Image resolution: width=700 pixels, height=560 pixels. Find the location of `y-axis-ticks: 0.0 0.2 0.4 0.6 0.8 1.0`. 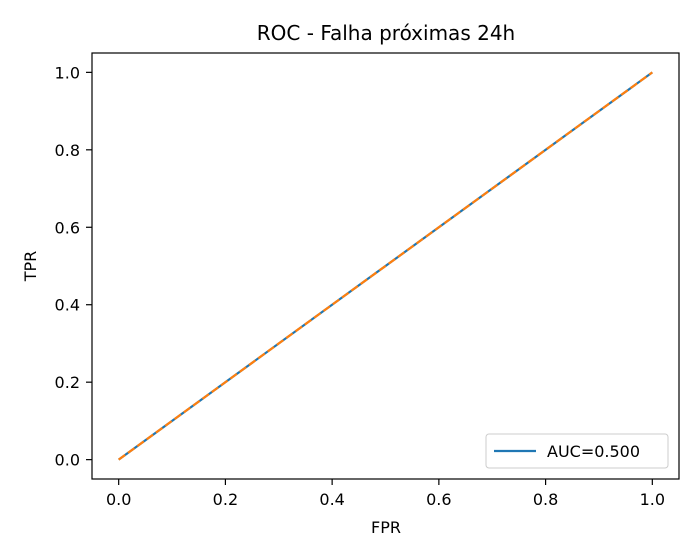

y-axis-ticks: 0.0 0.2 0.4 0.6 0.8 1.0 is located at coordinates (73, 266).